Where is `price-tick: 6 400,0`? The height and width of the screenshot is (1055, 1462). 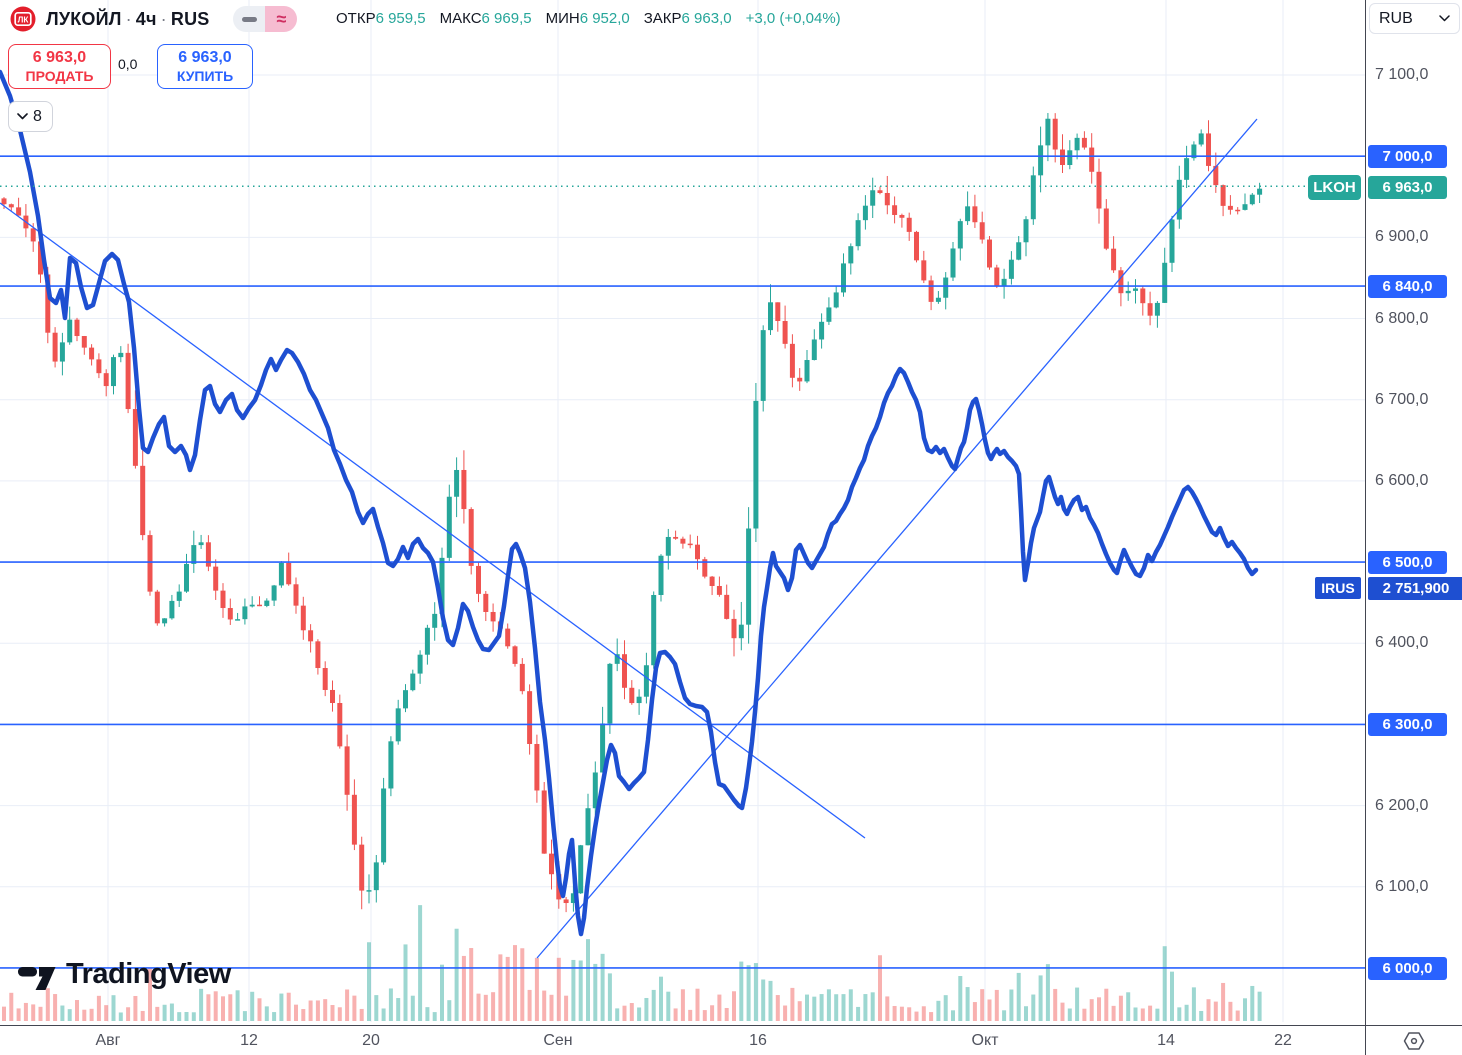 price-tick: 6 400,0 is located at coordinates (1402, 642).